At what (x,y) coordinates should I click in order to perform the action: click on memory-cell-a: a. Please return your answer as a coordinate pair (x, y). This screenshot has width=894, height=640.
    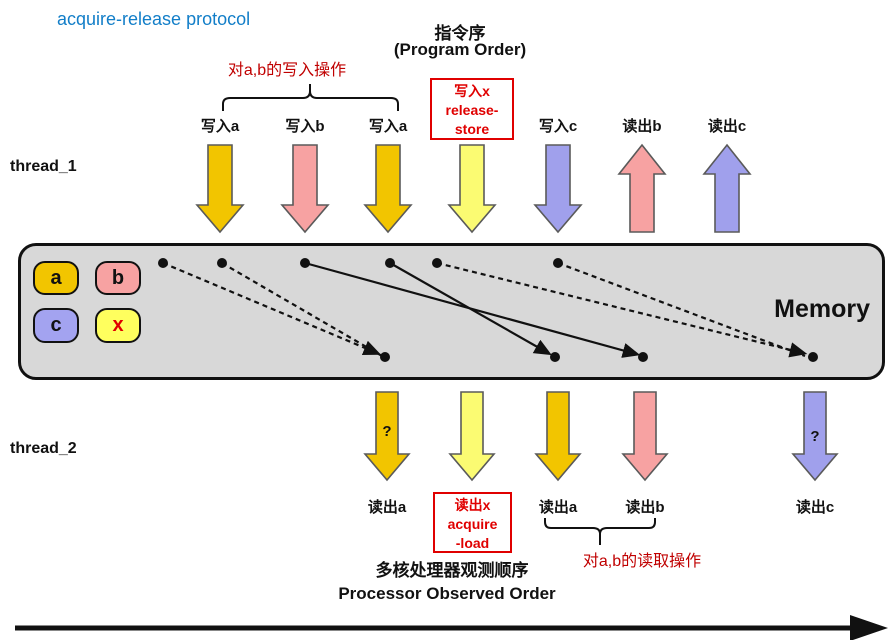
    Looking at the image, I should click on (56, 278).